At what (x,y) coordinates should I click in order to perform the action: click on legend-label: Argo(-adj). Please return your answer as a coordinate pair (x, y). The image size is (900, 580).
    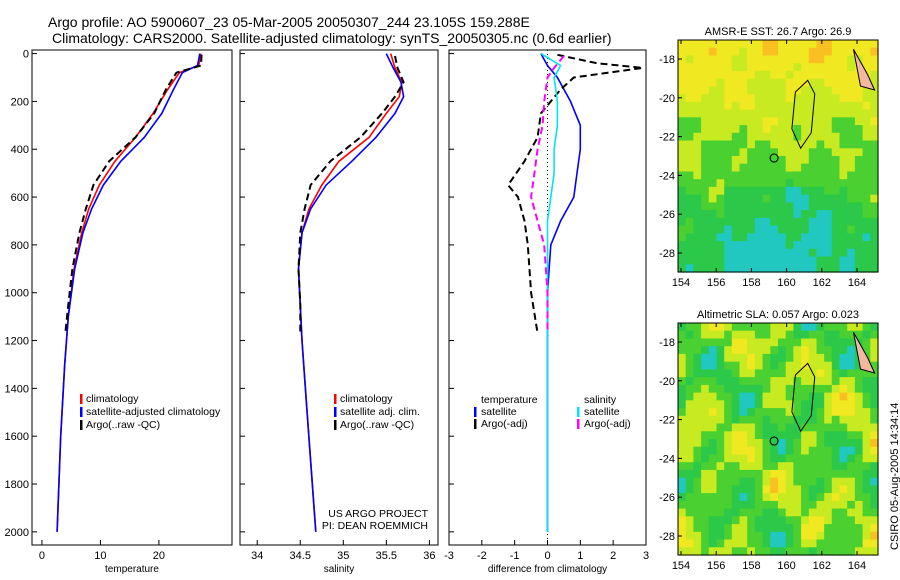
    Looking at the image, I should click on (607, 424).